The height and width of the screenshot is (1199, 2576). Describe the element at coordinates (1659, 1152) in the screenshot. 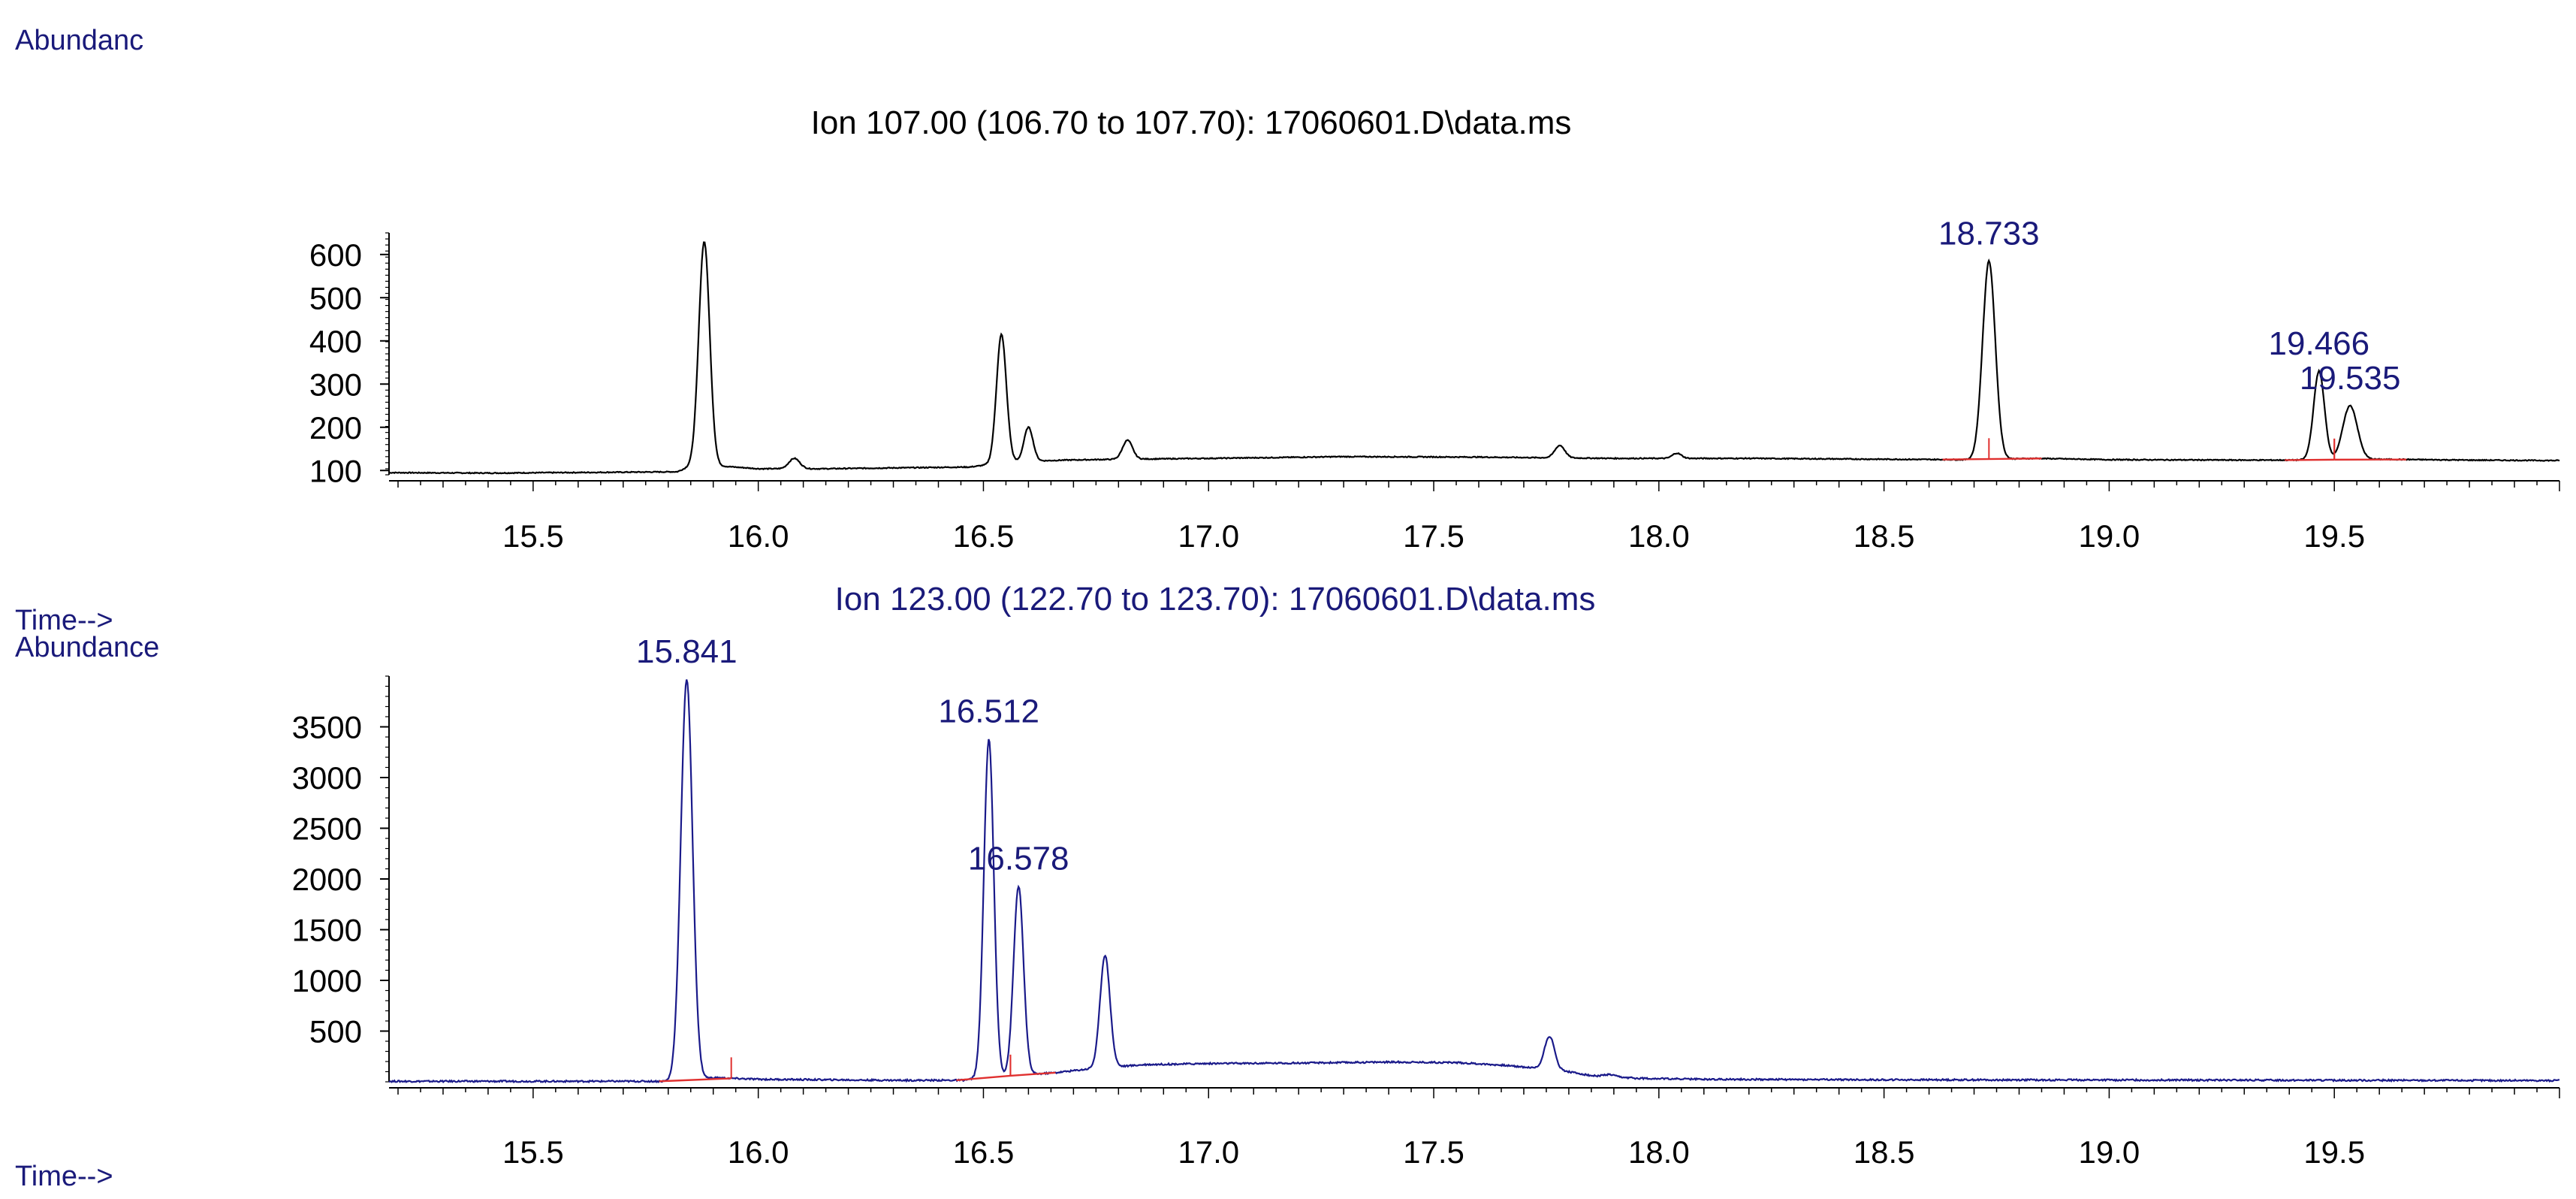

I see `bottom-x-tick-label: 18.0` at that location.